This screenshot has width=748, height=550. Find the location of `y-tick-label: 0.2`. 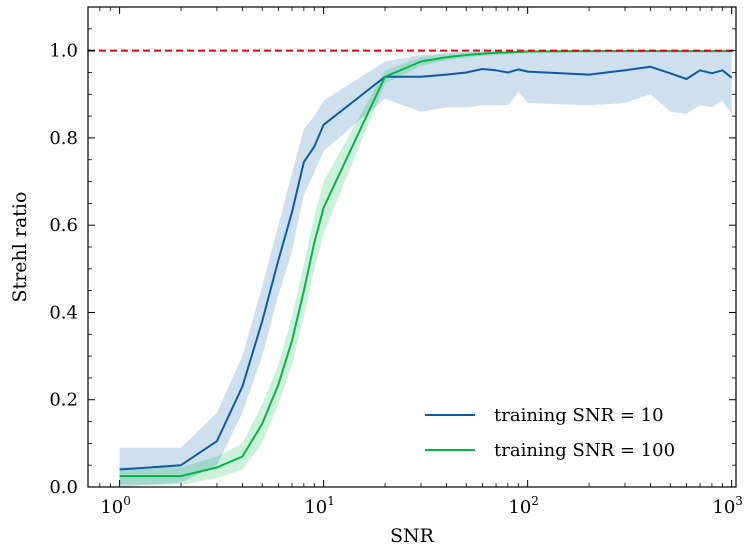

y-tick-label: 0.2 is located at coordinates (63, 400).